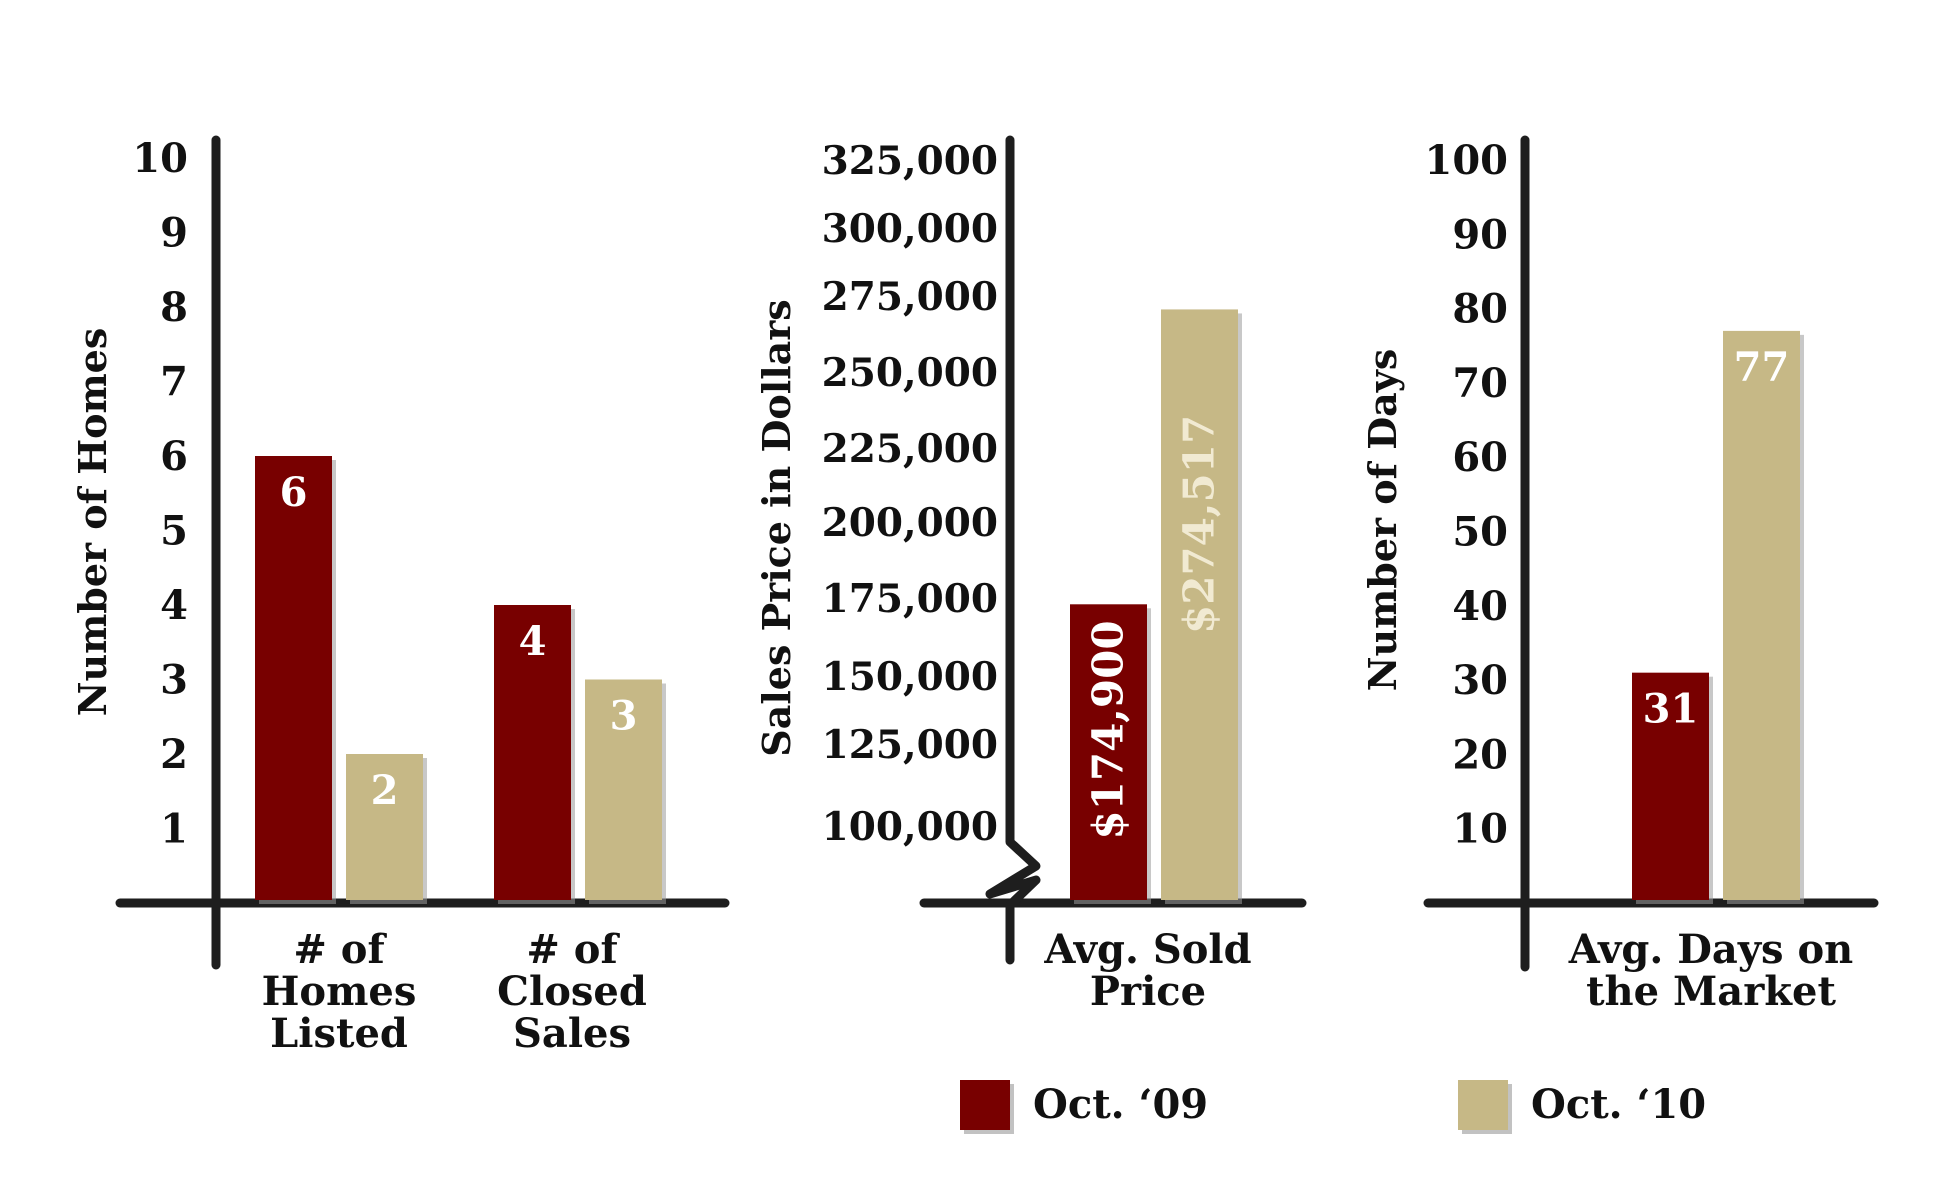 Image resolution: width=1950 pixels, height=1200 pixels. Describe the element at coordinates (910, 161) in the screenshot. I see `y-tick-label: 325,000` at that location.